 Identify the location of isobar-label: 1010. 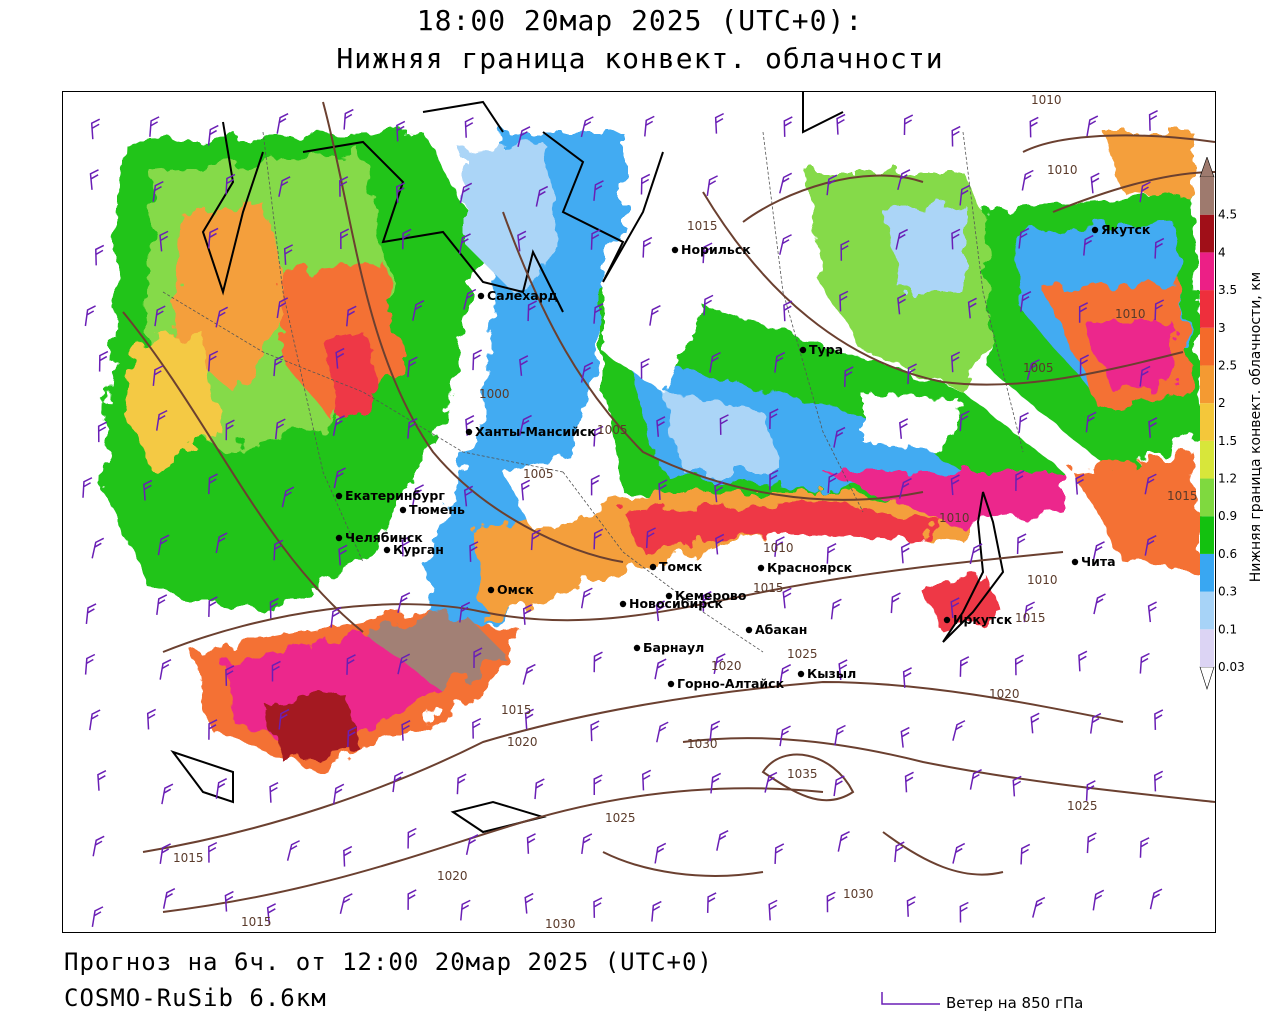
(778, 548).